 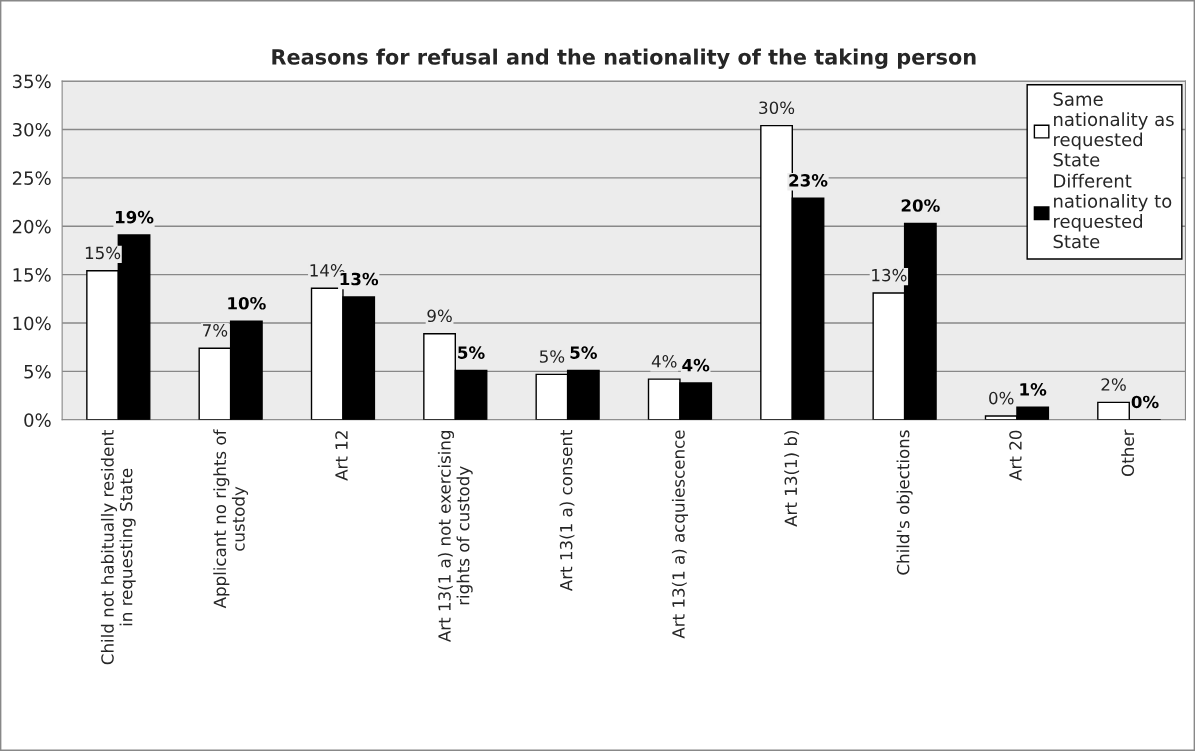 I want to click on y-tick-label: 15%, so click(x=32, y=275).